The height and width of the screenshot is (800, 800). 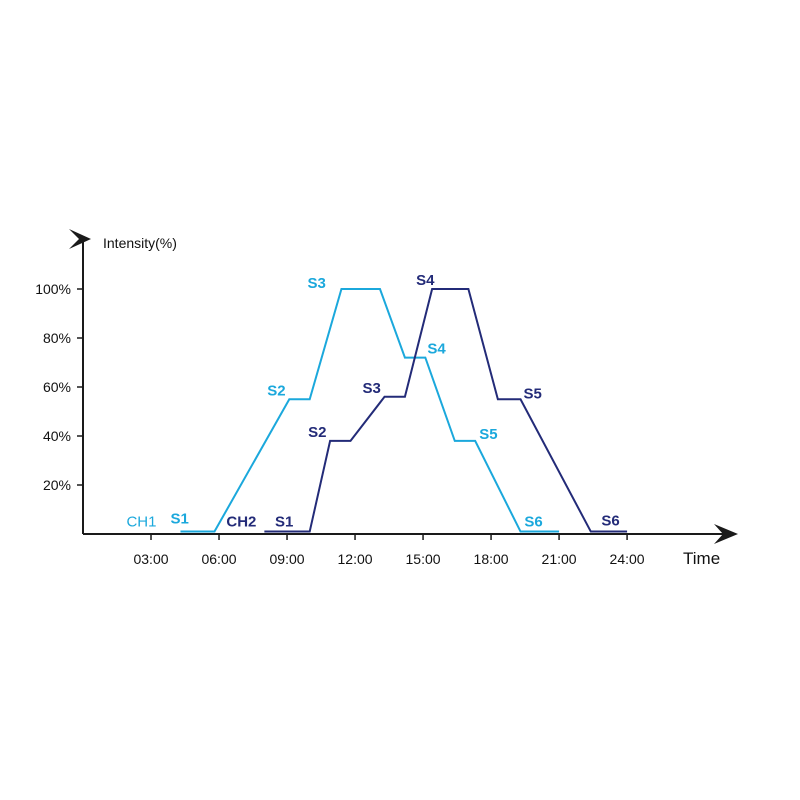 What do you see at coordinates (241, 522) in the screenshot?
I see `channel-label-ch2: CH2` at bounding box center [241, 522].